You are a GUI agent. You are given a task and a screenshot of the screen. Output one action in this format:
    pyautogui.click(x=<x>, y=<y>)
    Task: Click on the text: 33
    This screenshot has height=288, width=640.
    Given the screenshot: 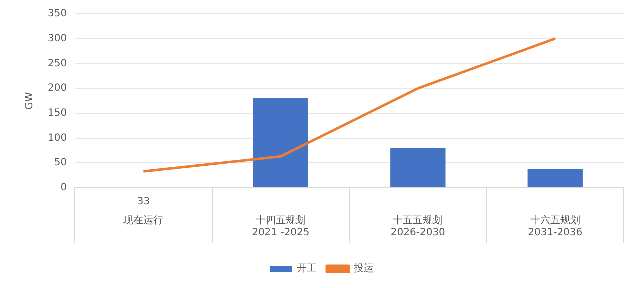 What is the action you would take?
    pyautogui.click(x=143, y=202)
    